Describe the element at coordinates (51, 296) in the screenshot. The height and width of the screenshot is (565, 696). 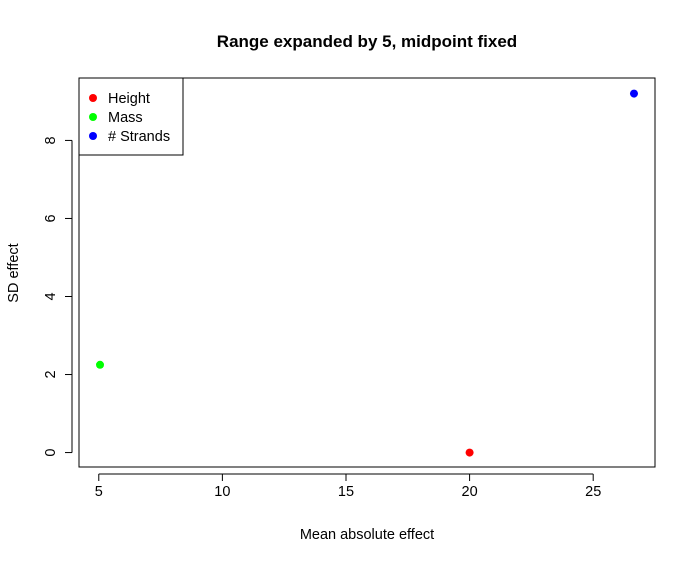
I see `y-tick-label: 4` at that location.